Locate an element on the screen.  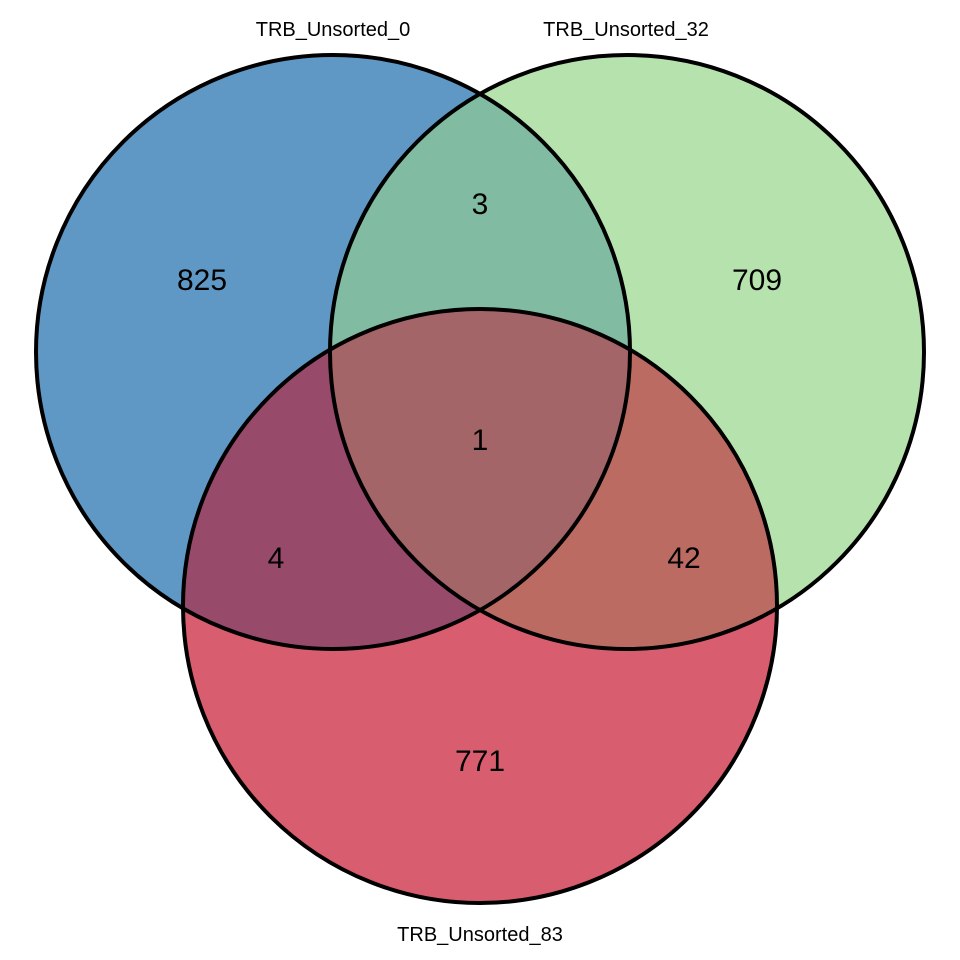
set-b-label: TRB_Unsorted_32 is located at coordinates (626, 30).